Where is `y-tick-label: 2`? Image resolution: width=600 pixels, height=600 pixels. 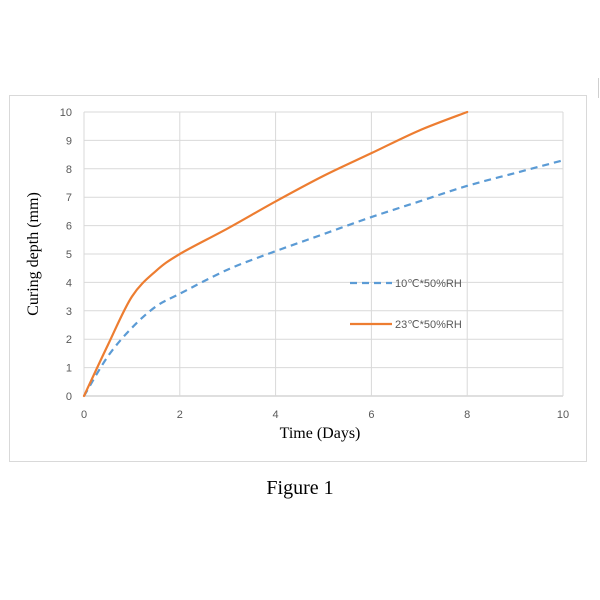 y-tick-label: 2 is located at coordinates (69, 340).